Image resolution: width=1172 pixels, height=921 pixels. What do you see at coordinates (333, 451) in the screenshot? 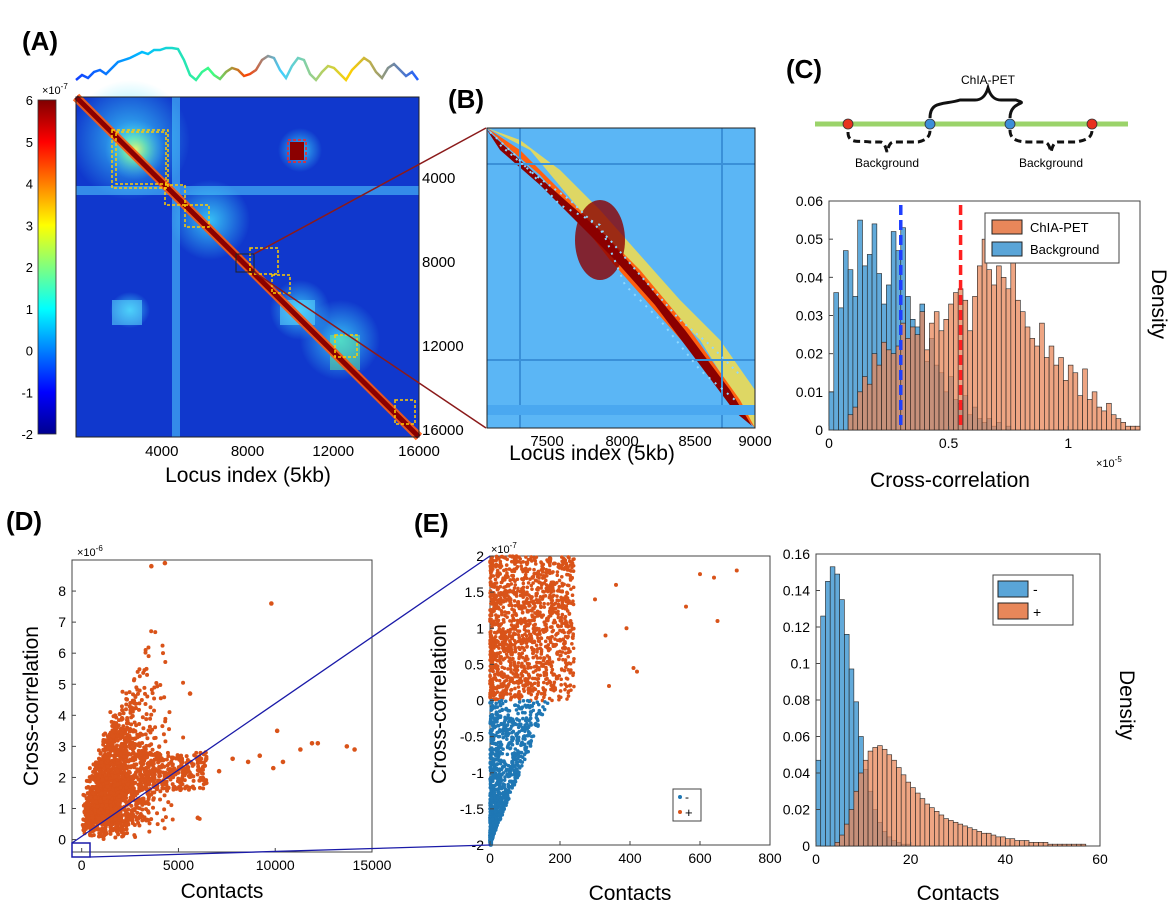
I see `panel-a-xtick-label: 12000` at bounding box center [333, 451].